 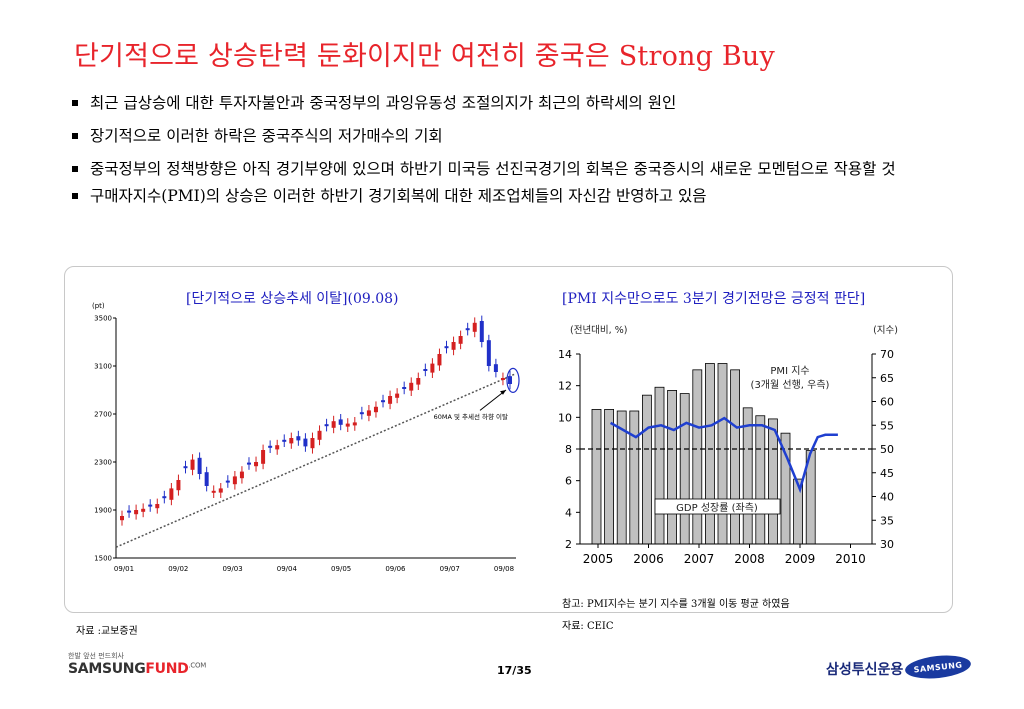 I want to click on samsungfund-logo: 한발 앞선 펀드회사 SAMSUNGFUND.COM, so click(x=137, y=664).